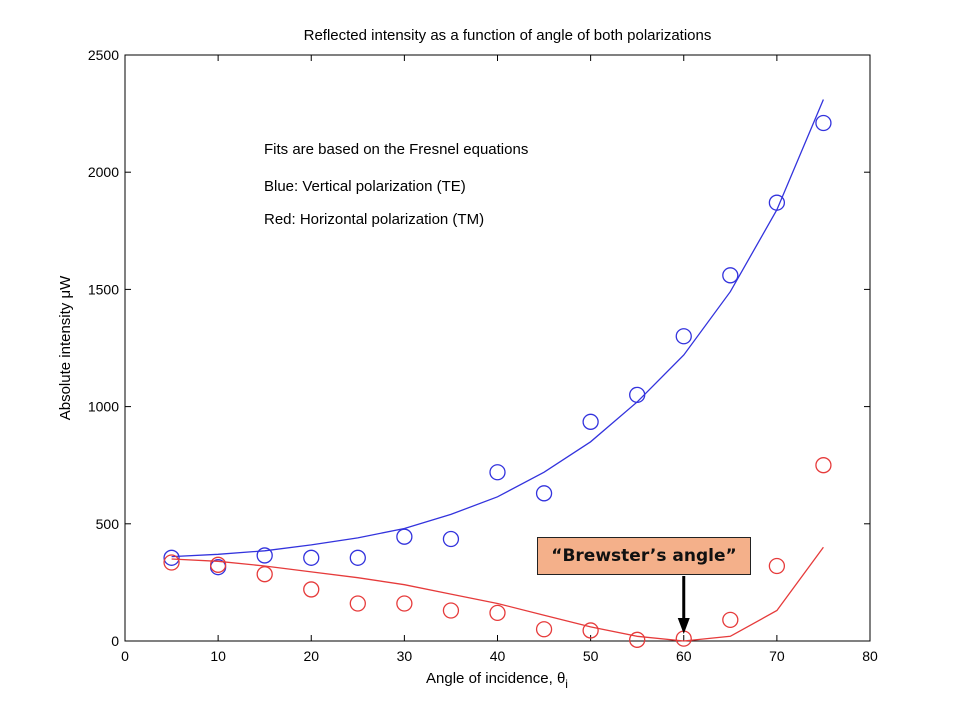 The height and width of the screenshot is (720, 960). What do you see at coordinates (365, 186) in the screenshot?
I see `fit-annotation-text: Blue: Vertical polarization (TE)` at bounding box center [365, 186].